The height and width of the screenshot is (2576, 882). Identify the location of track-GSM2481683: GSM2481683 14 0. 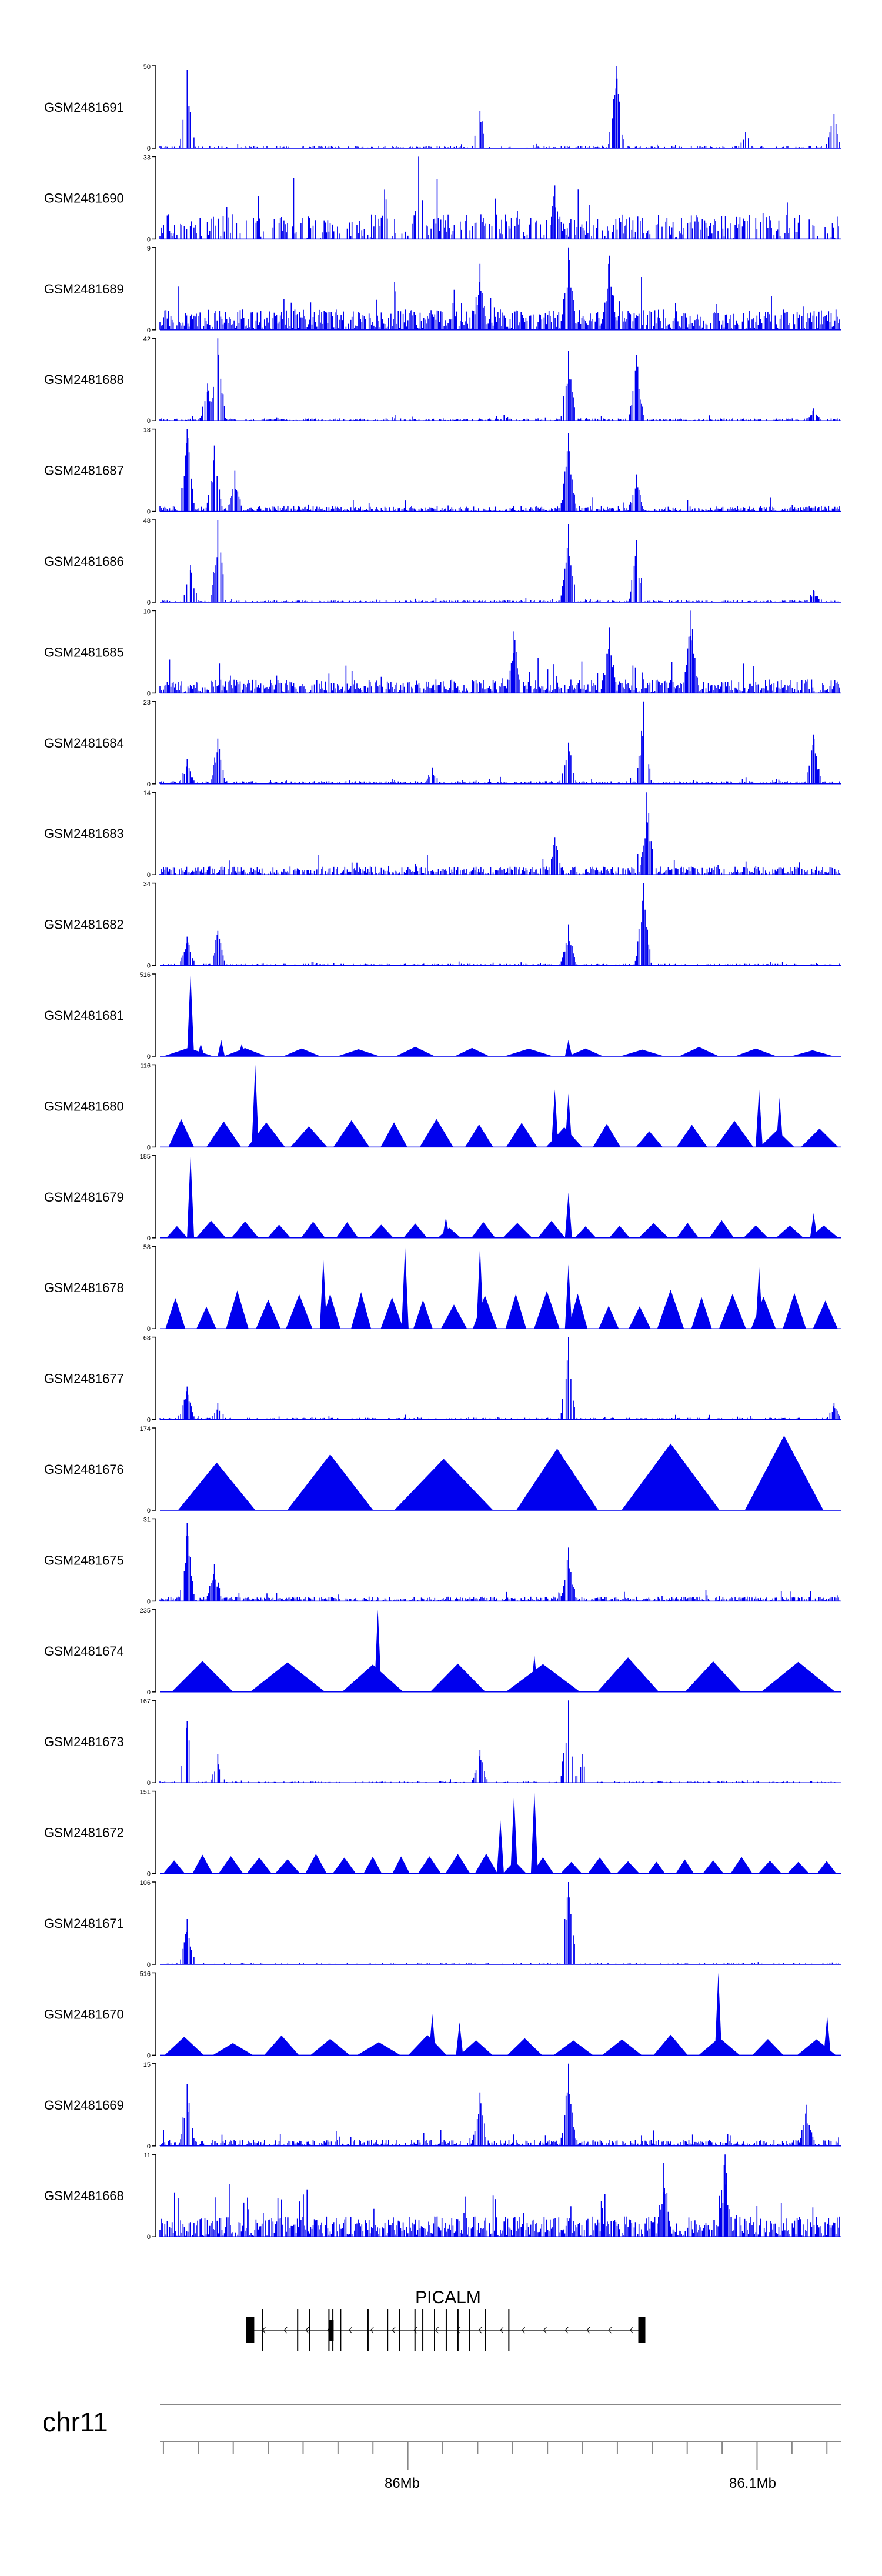
(442, 834).